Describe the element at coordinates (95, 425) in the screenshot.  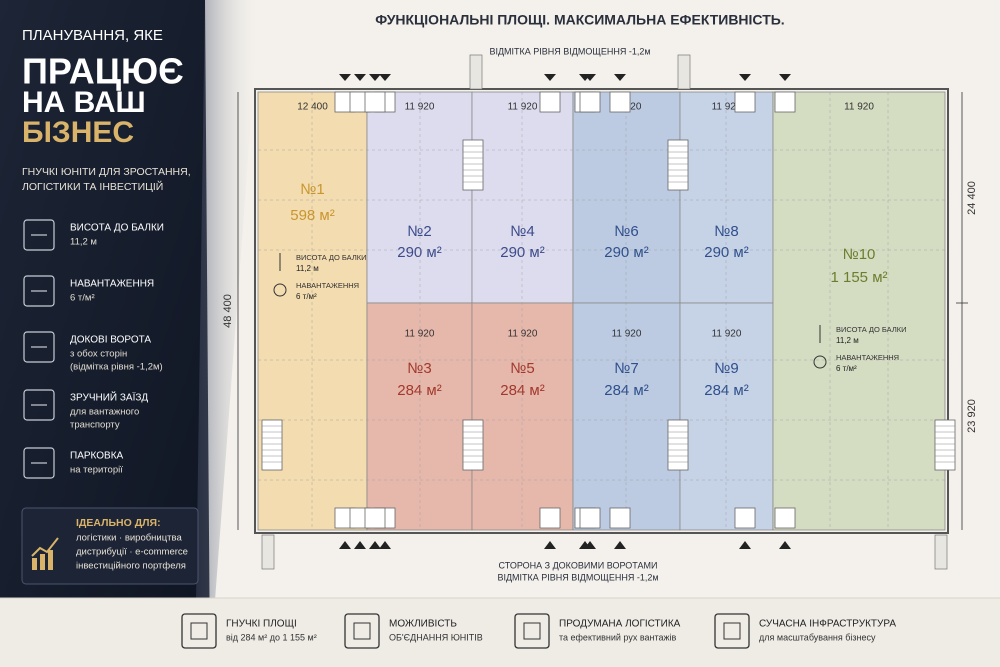
I see `feature-line: транспорту` at that location.